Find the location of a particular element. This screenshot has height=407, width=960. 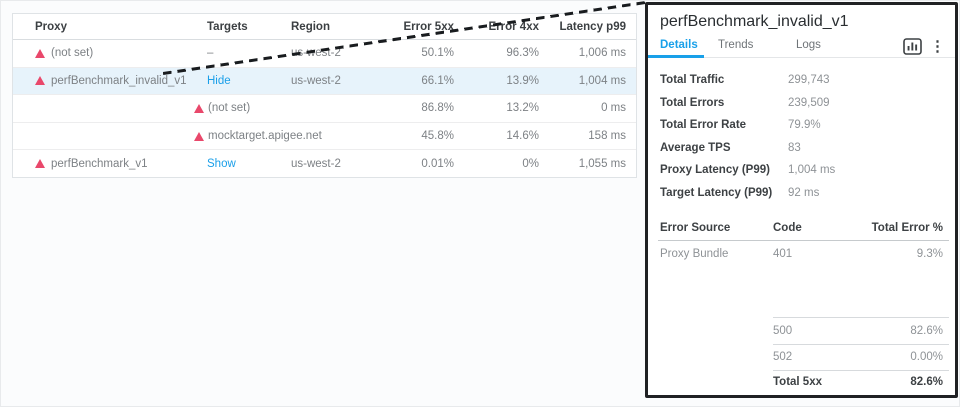

metric-value: 83 is located at coordinates (794, 147).